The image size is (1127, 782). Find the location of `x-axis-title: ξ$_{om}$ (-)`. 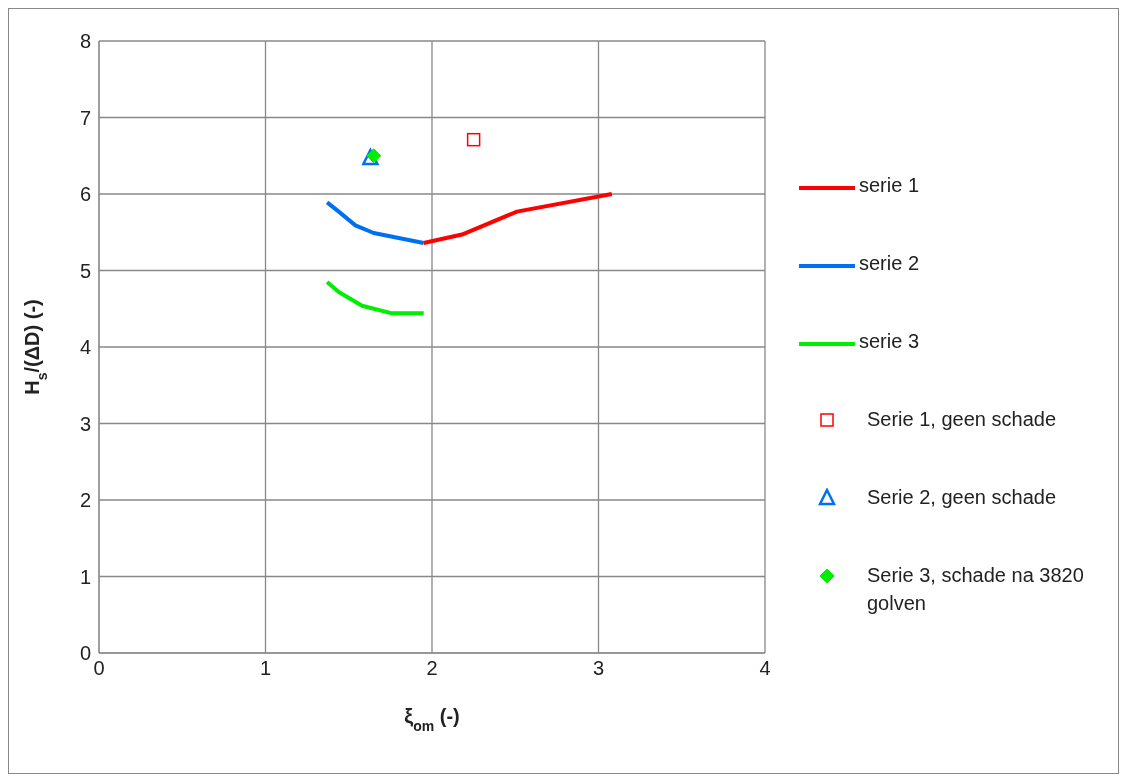

x-axis-title: ξ$_{om}$ (-) is located at coordinates (432, 719).